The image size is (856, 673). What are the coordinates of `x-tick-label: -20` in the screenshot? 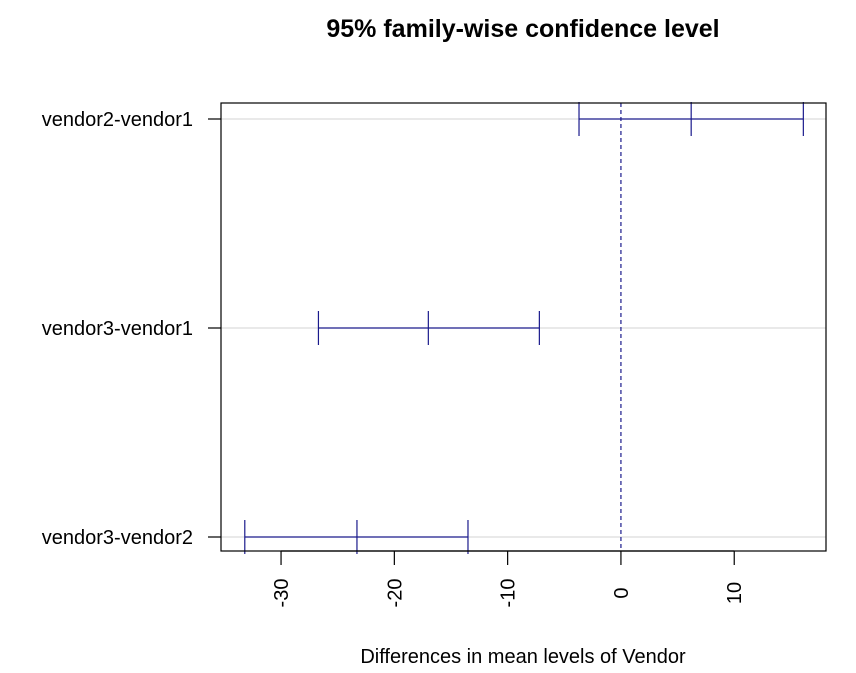 It's located at (395, 593).